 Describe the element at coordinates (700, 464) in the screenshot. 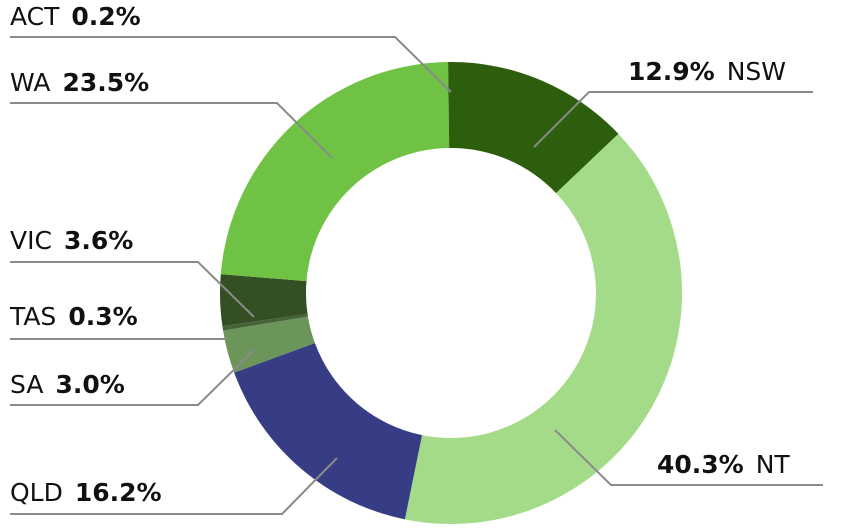

I see `label-nt-pct: 40.3%` at that location.